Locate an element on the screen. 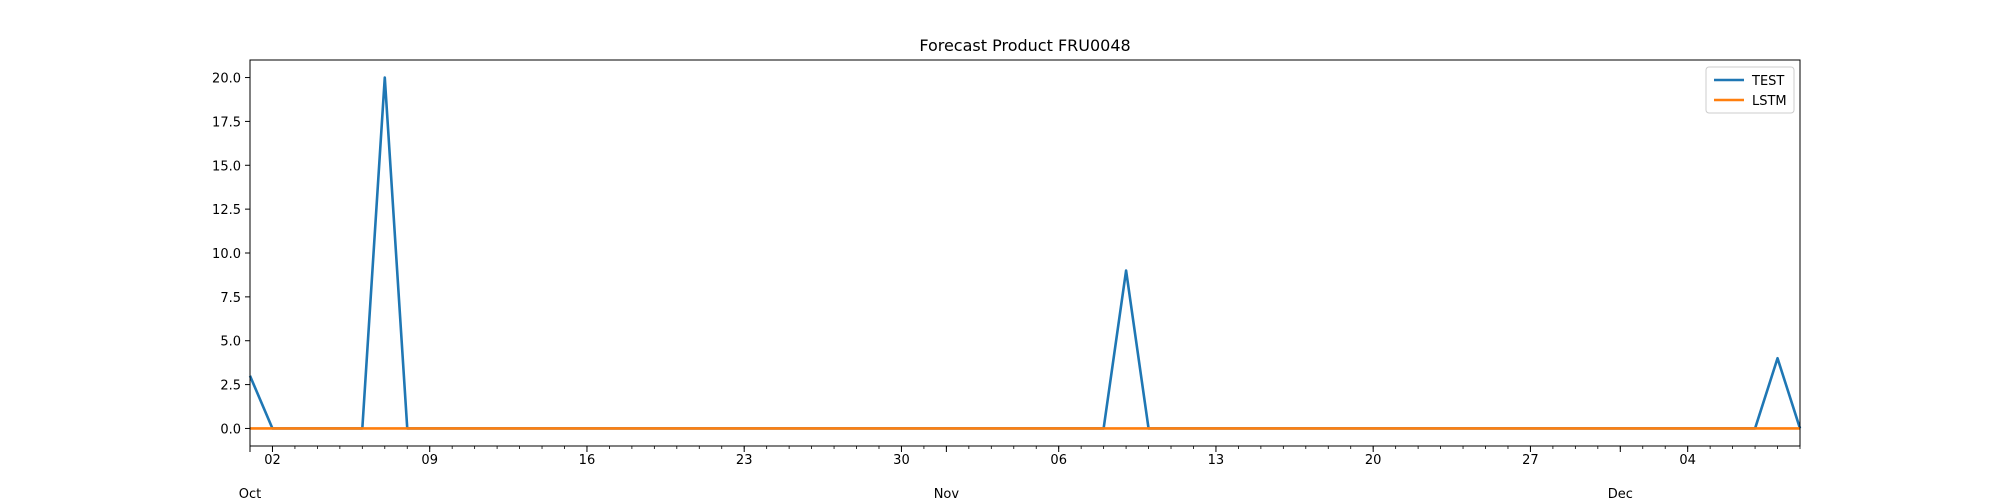  legend: TEST LSTM is located at coordinates (1750, 90).